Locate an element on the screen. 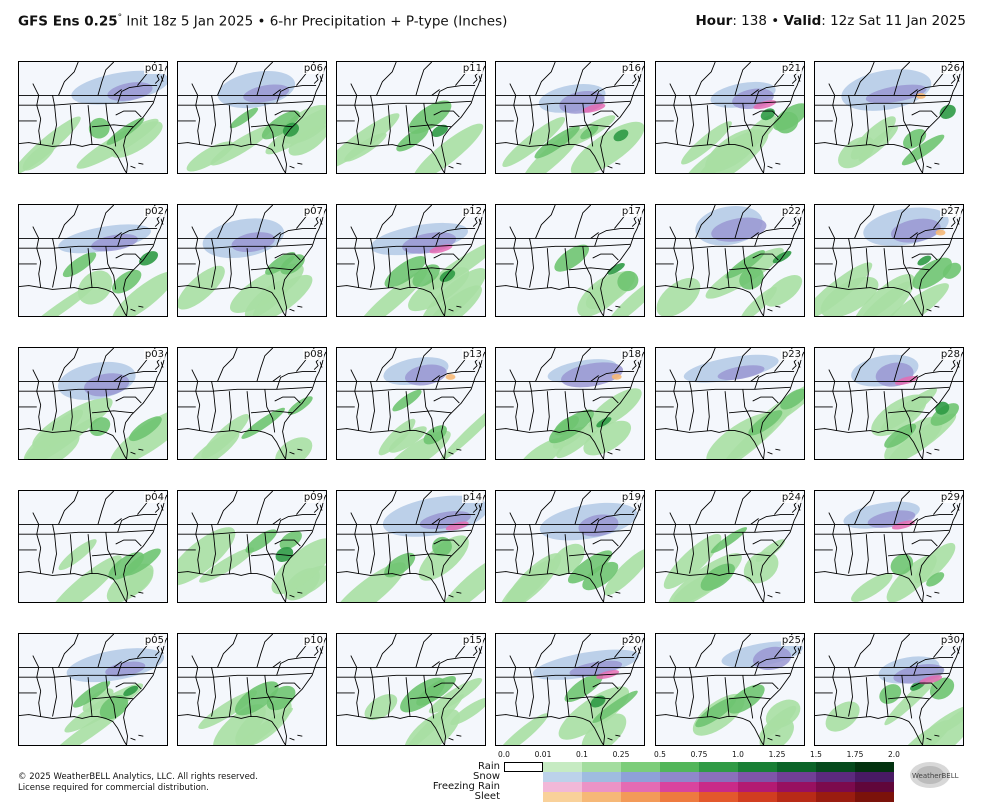  member-panel-p07: p07 is located at coordinates (252, 260).